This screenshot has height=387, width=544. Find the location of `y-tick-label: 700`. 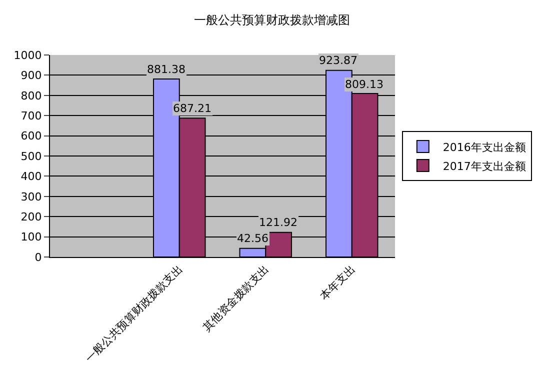

y-tick-label: 700 is located at coordinates (31, 115).